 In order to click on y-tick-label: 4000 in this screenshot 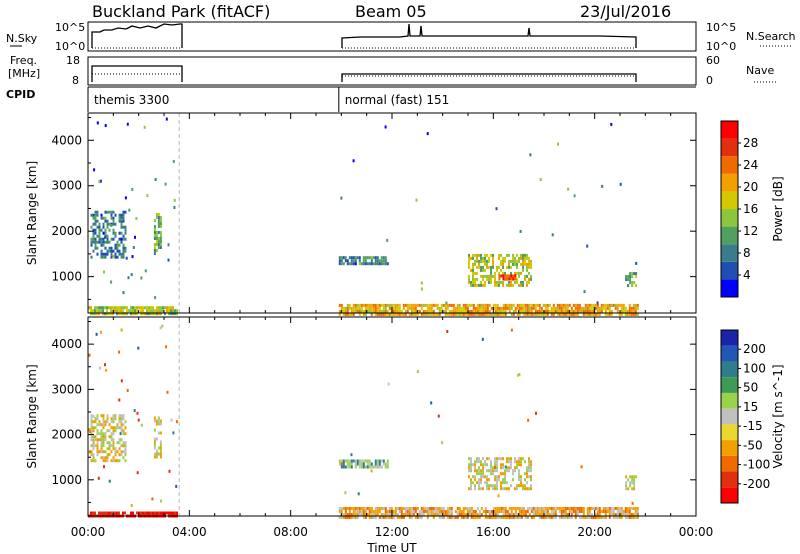, I will do `click(66, 140)`.